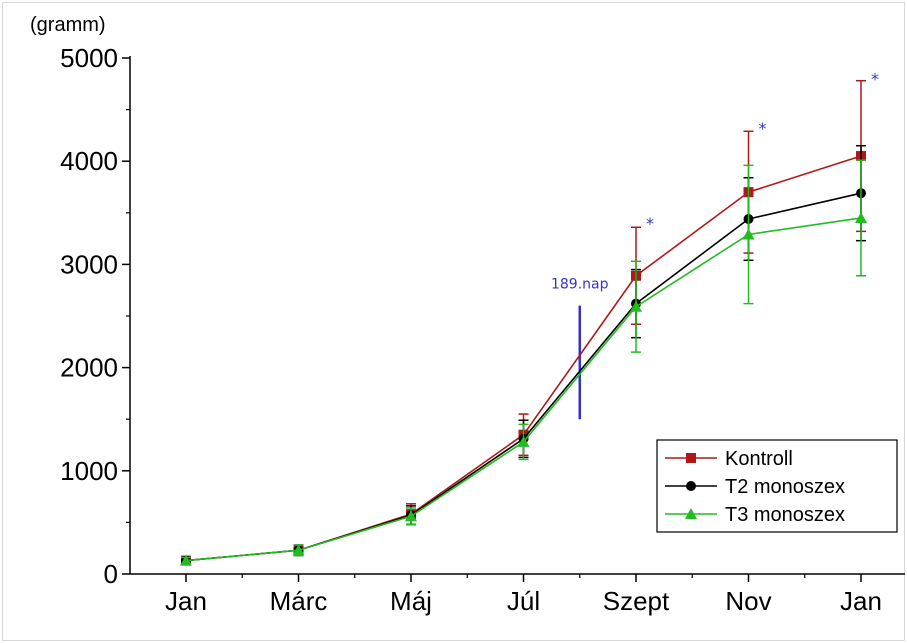 This screenshot has width=907, height=643. What do you see at coordinates (636, 601) in the screenshot?
I see `x-tick-label: Szept` at bounding box center [636, 601].